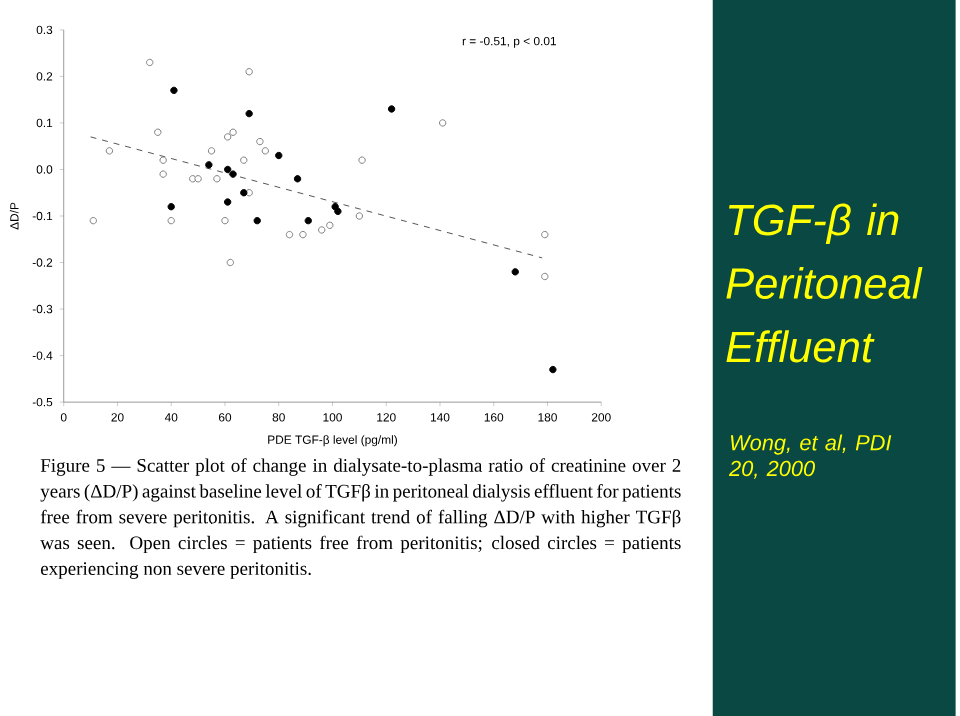 This screenshot has height=716, width=960. I want to click on caption: Figure 5 — Scatter plot of change in dialysate-to-plasma ratio of creatinine over 2 years (ΔD/P) against baseline level of TGFβ in peritoneal dialysis effluent for patients free from severe peritonitis. A significant trend of falling ΔD/P with higher TGFβ was seen. Open circles = patients free from peritonitis; closed circles = patients experiencing non severe peritonitis., so click(360, 518).